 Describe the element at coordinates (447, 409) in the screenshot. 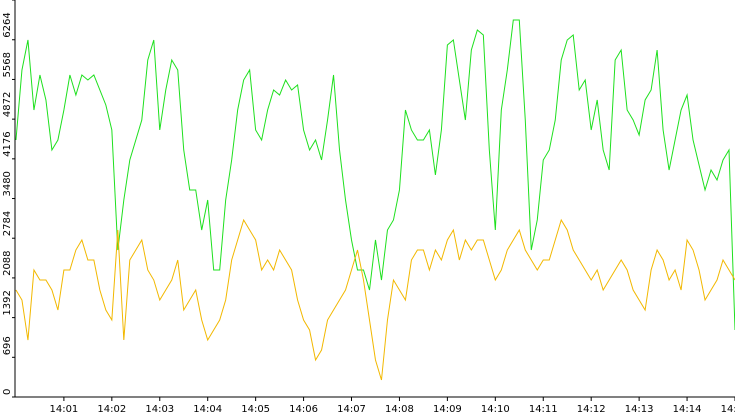

I see `x-tick-label: 14:09` at that location.